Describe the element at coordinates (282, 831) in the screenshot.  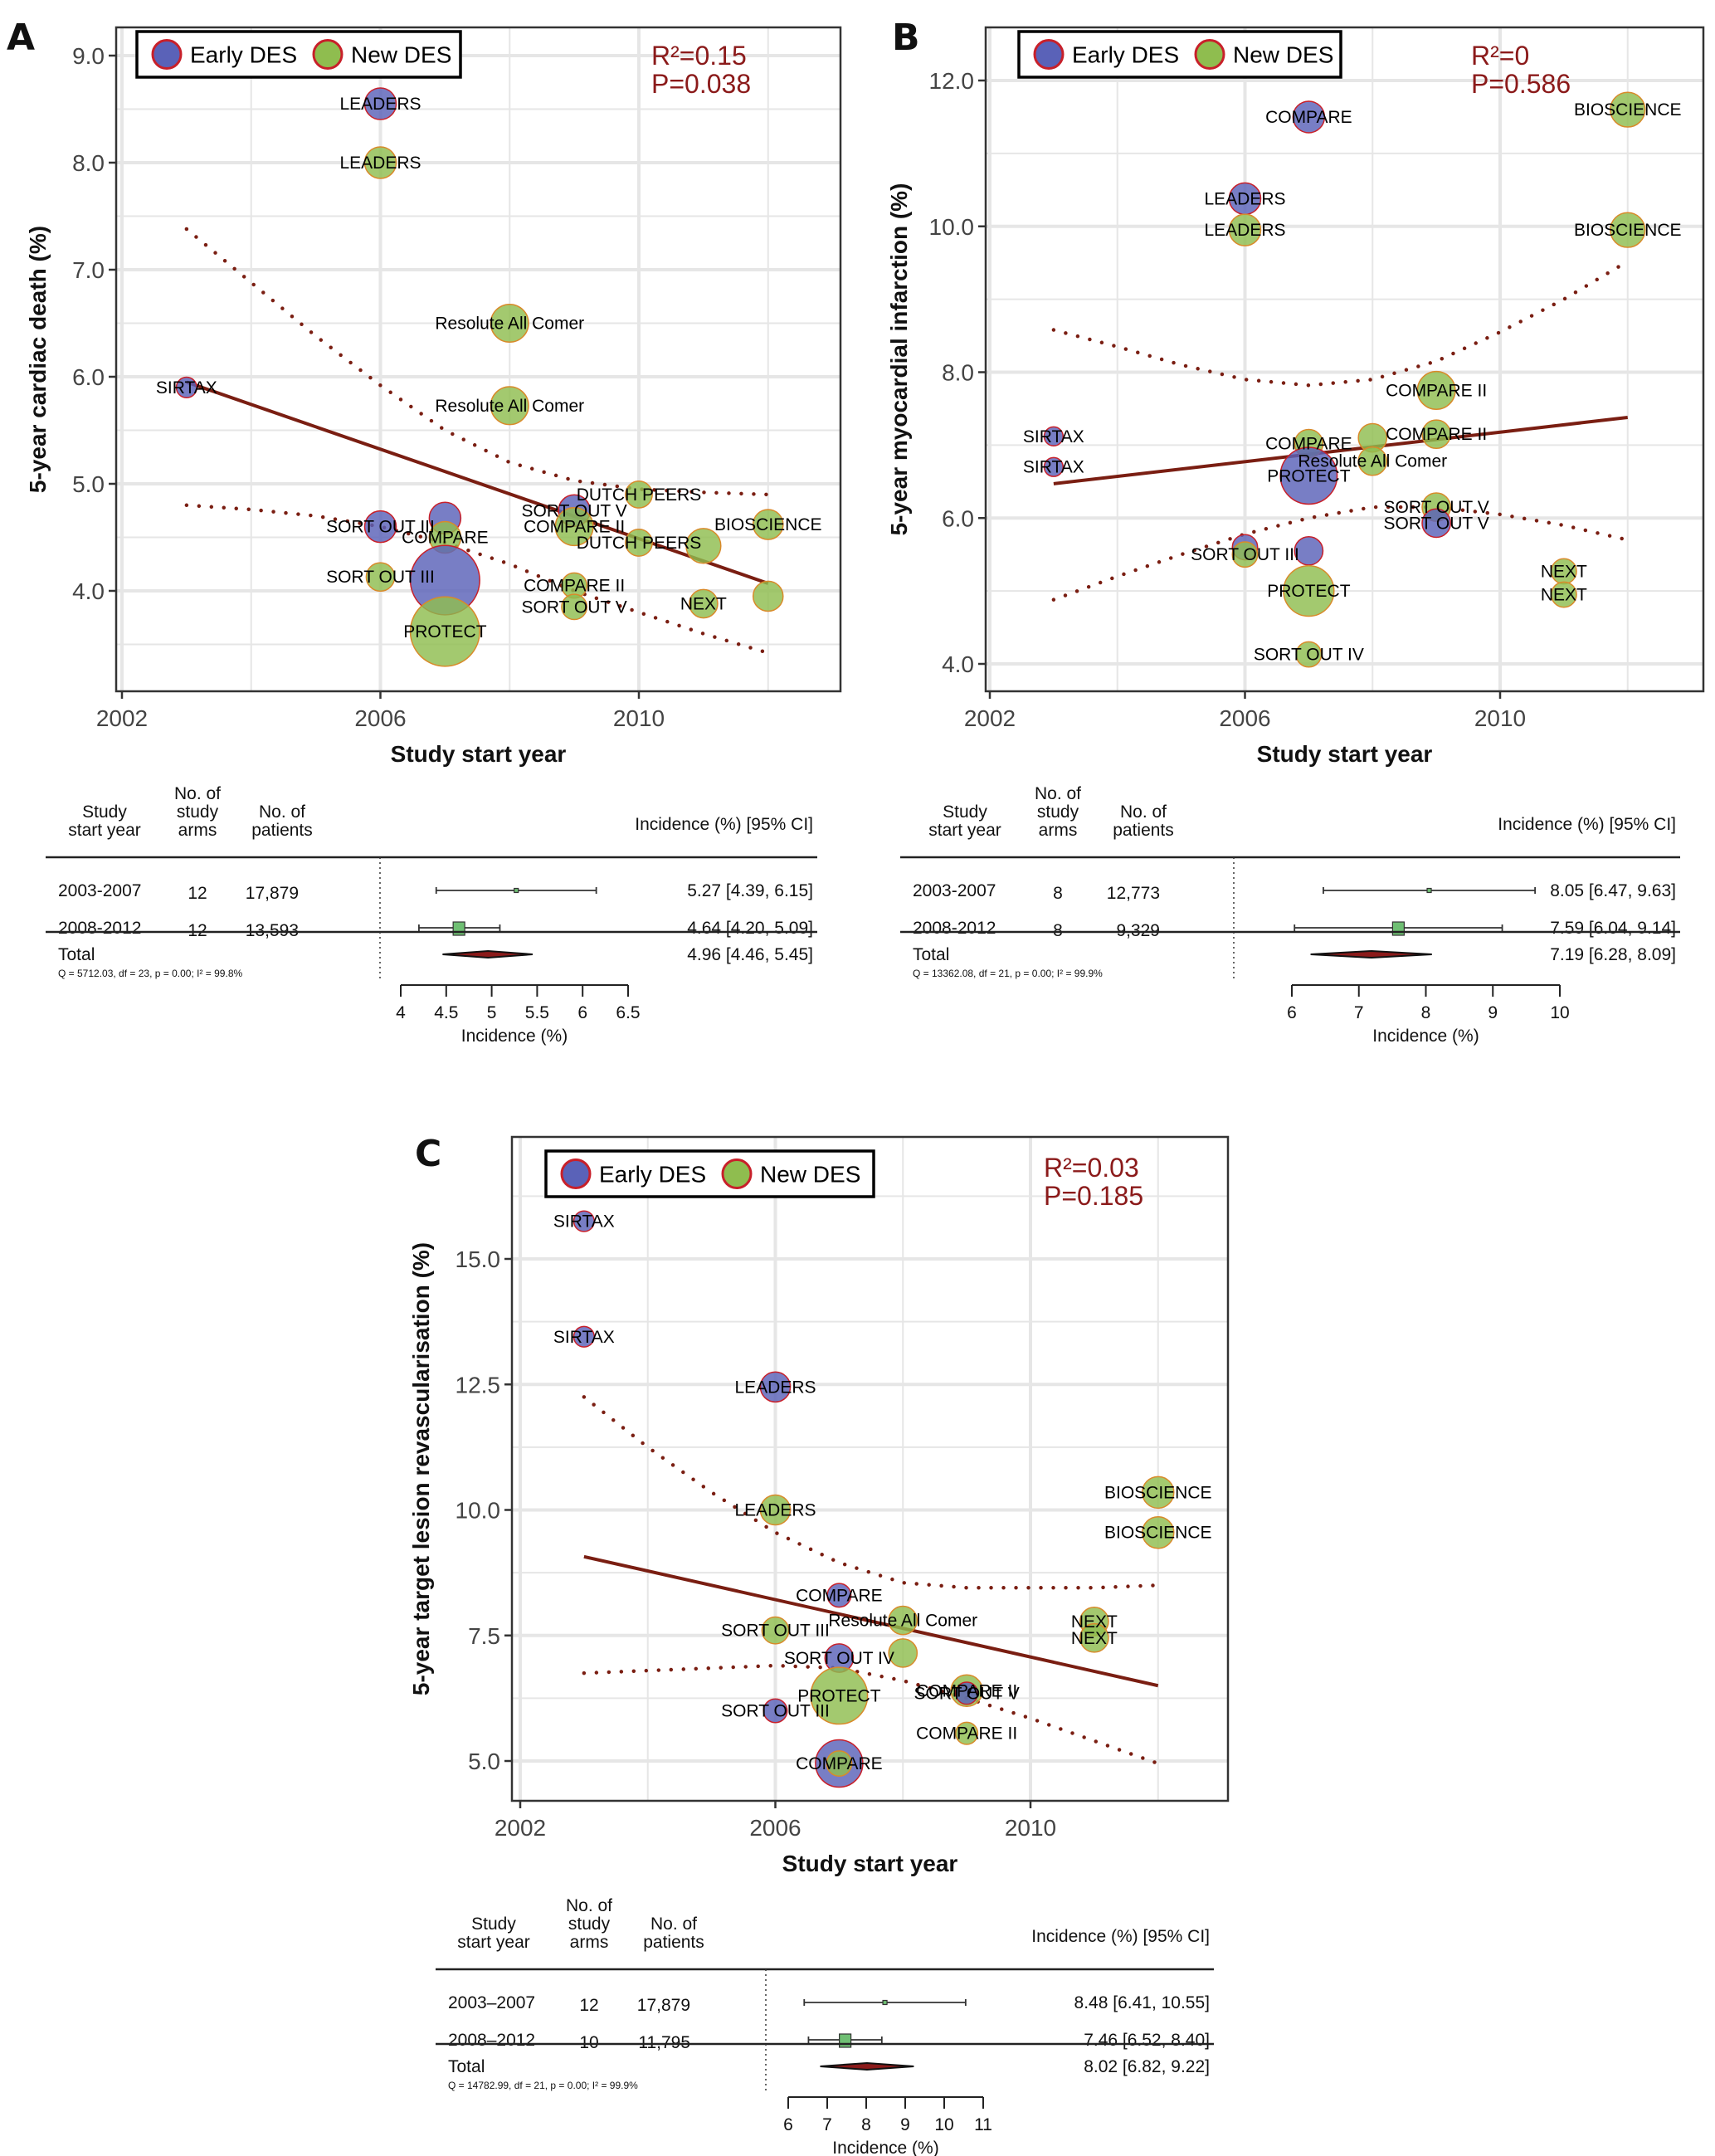
I see `header-patients: patients` at that location.